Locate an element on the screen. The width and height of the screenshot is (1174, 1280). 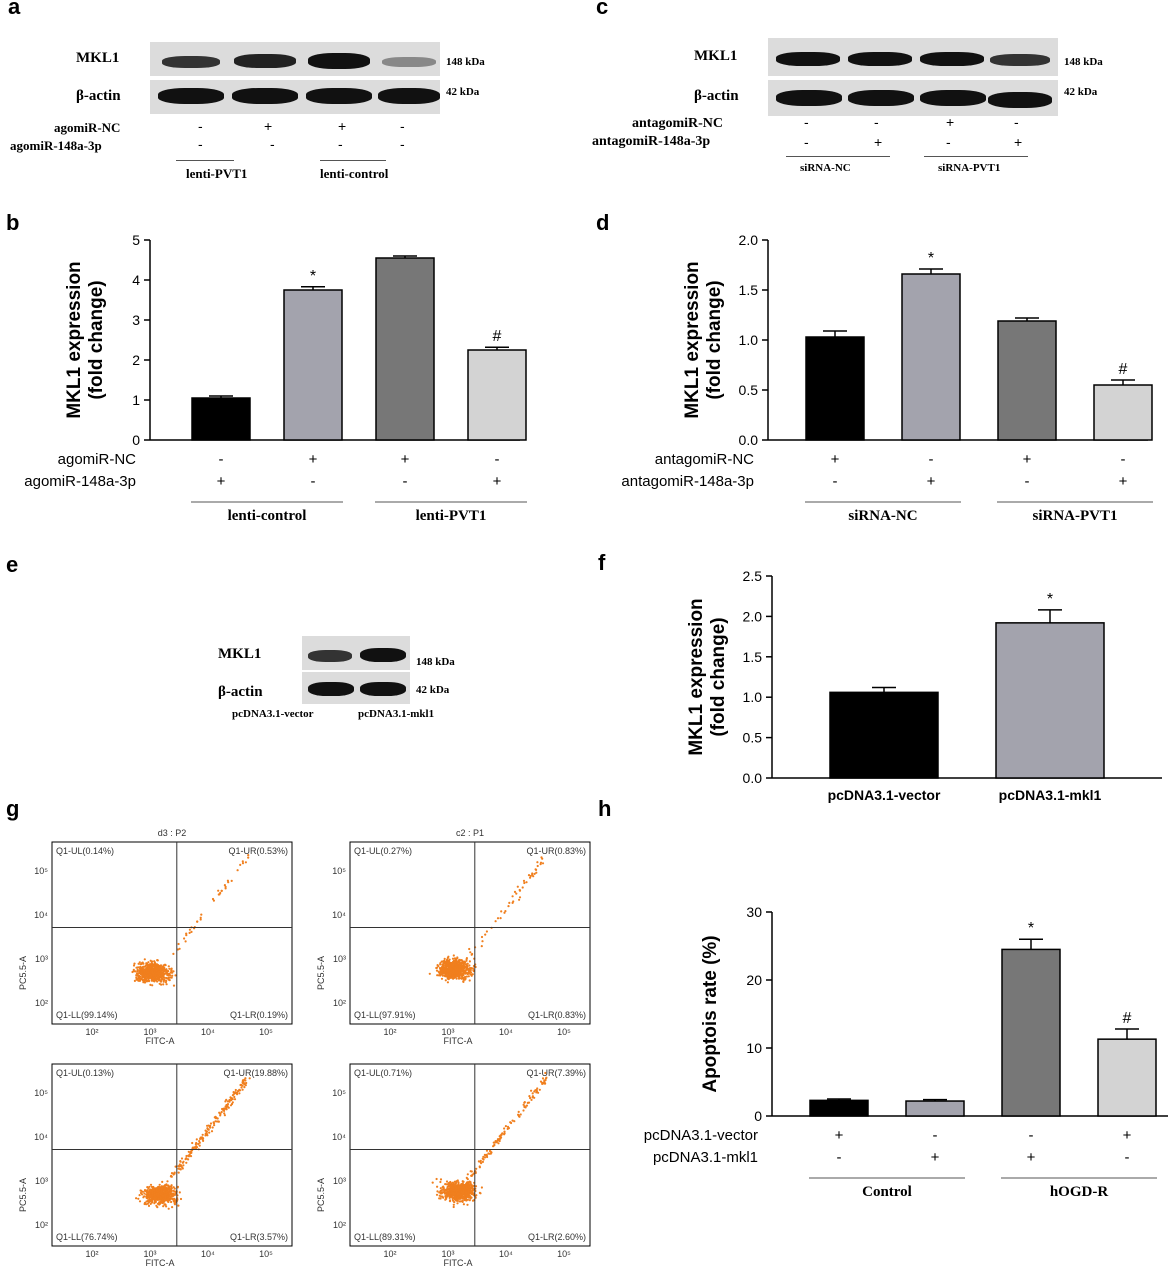
blot-a-image is located at coordinates (295, 79).